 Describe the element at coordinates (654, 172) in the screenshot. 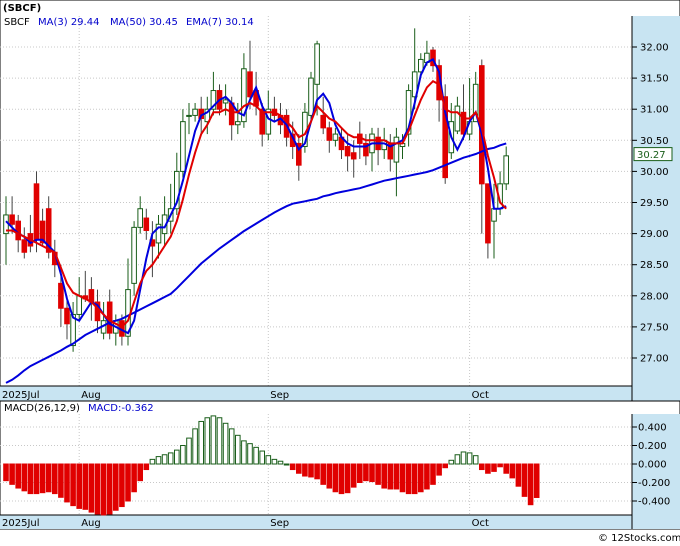

I see `price-ytick-label: 30.00` at that location.